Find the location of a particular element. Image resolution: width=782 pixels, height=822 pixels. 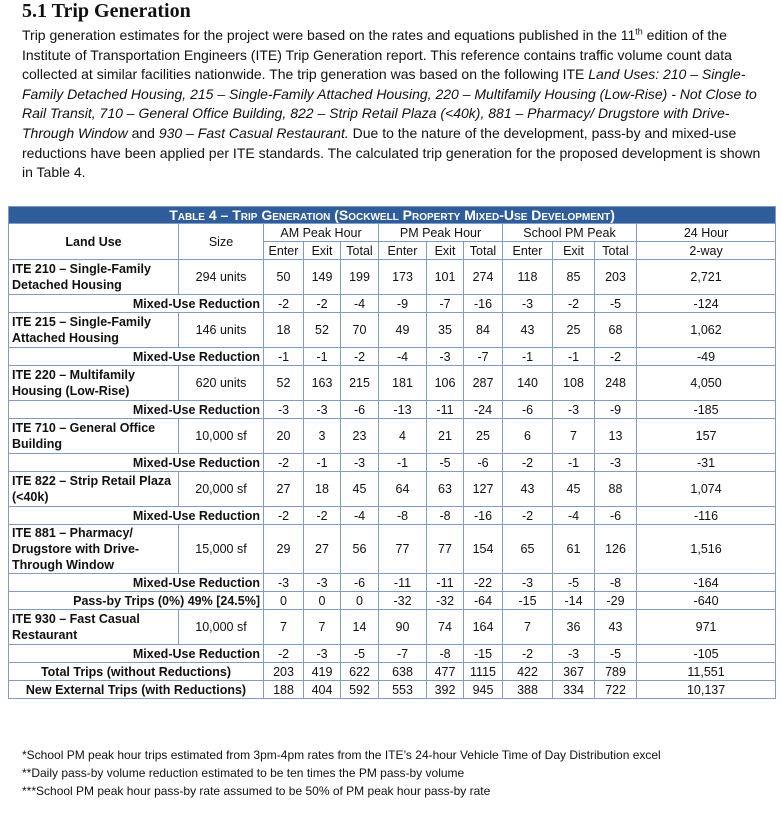

cell: 52 is located at coordinates (283, 383).